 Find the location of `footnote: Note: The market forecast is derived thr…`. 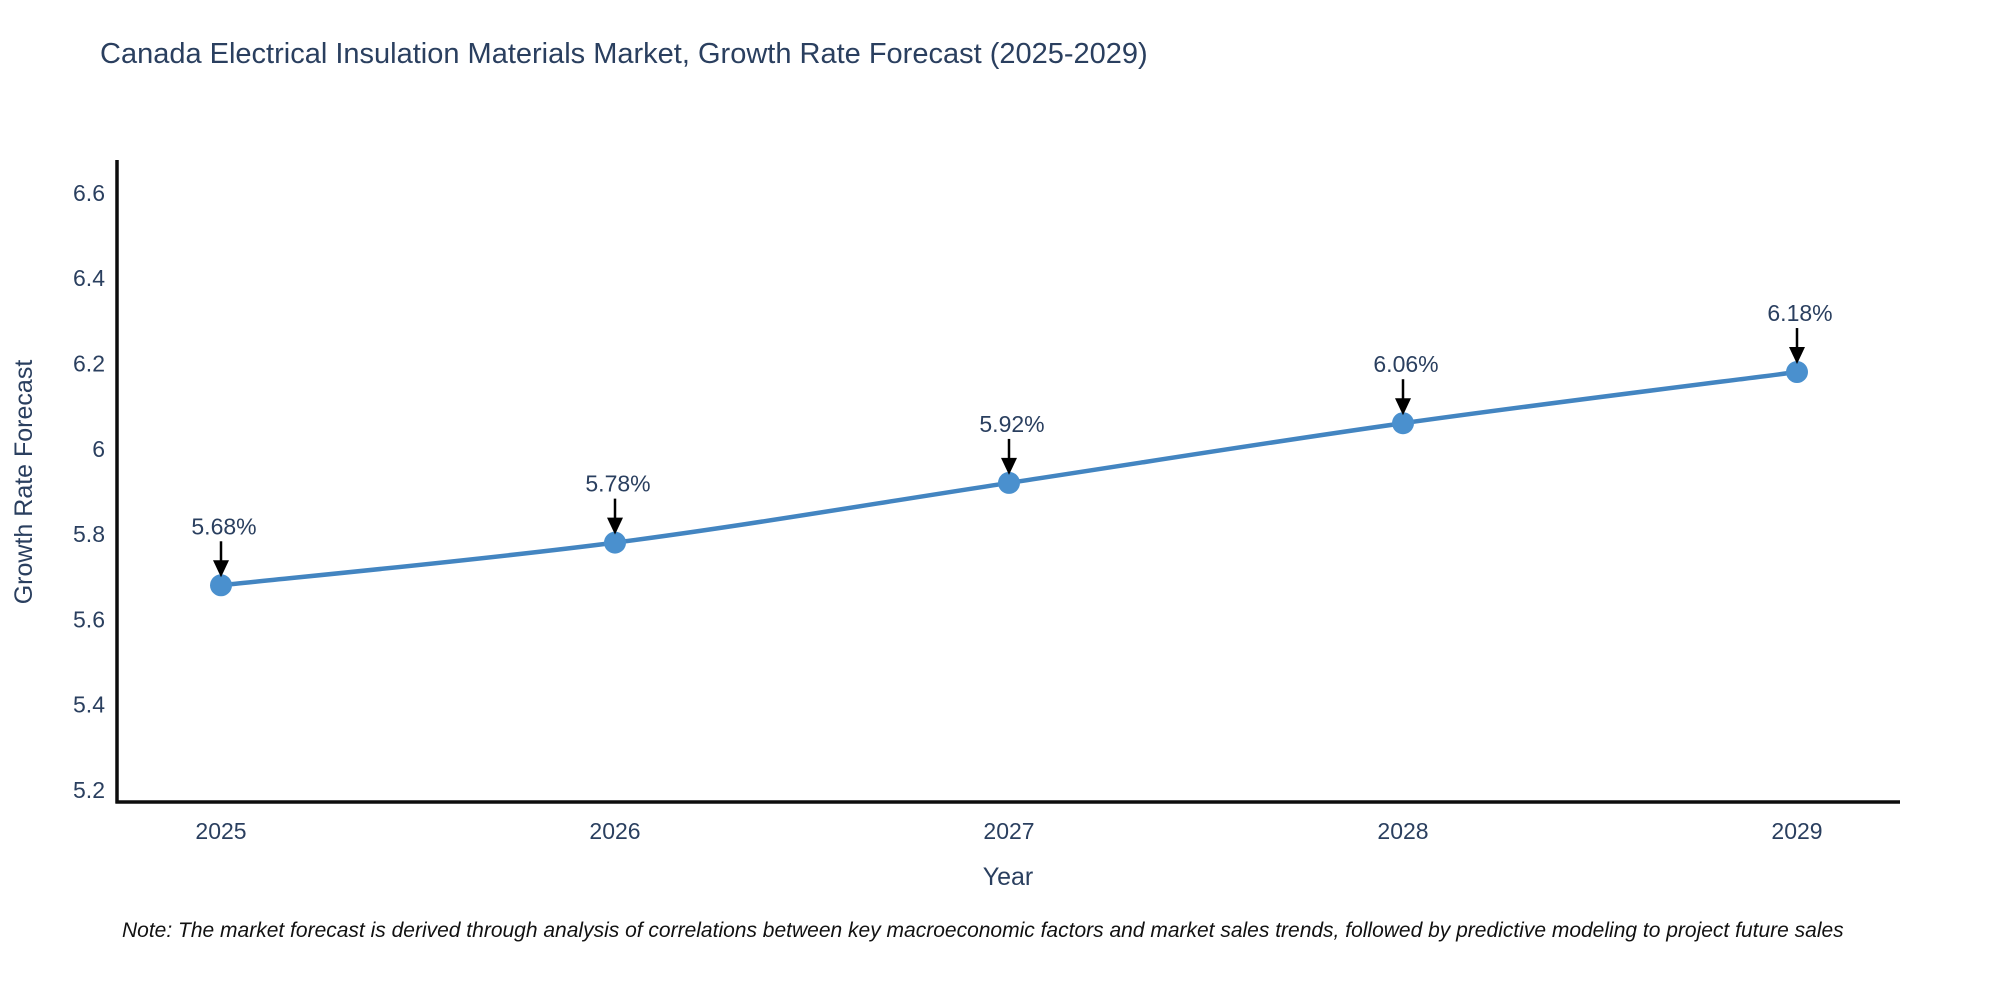

footnote: Note: The market forecast is derived thr… is located at coordinates (983, 930).